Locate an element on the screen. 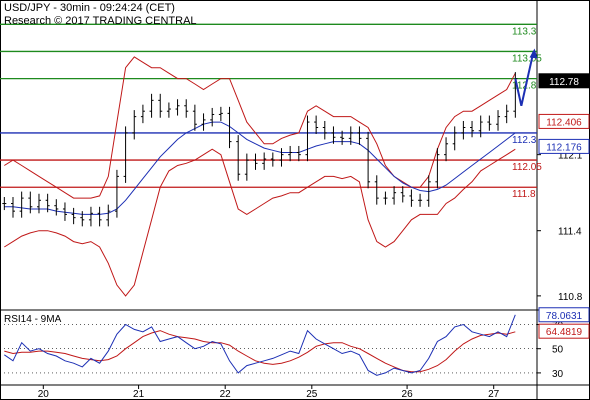 The height and width of the screenshot is (400, 590). rsi-tick-label: 30 is located at coordinates (558, 374).